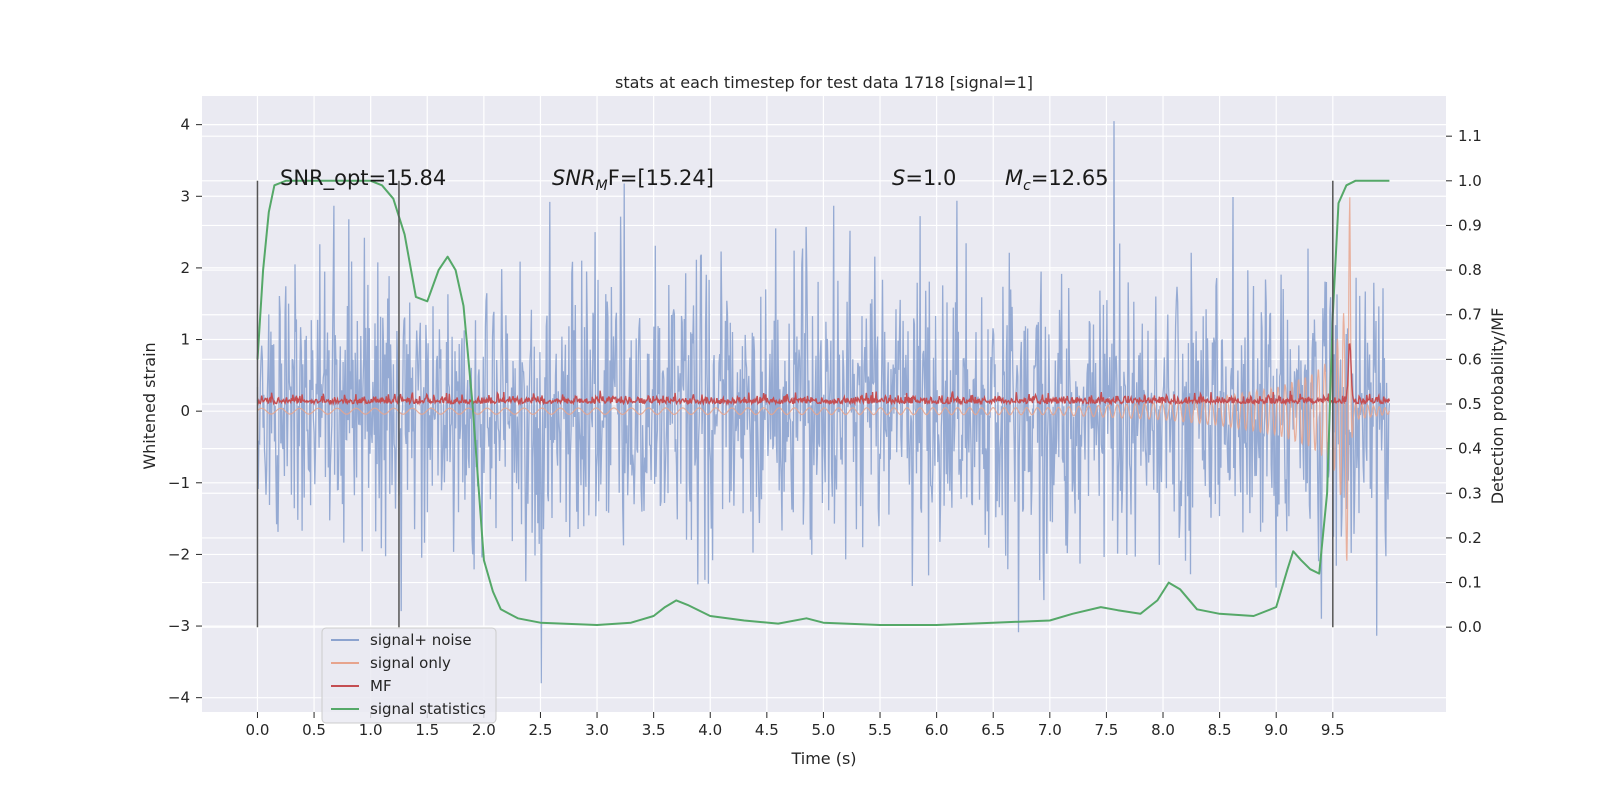 This screenshot has width=1600, height=800. What do you see at coordinates (381, 686) in the screenshot?
I see `legend-label-mf: MF` at bounding box center [381, 686].